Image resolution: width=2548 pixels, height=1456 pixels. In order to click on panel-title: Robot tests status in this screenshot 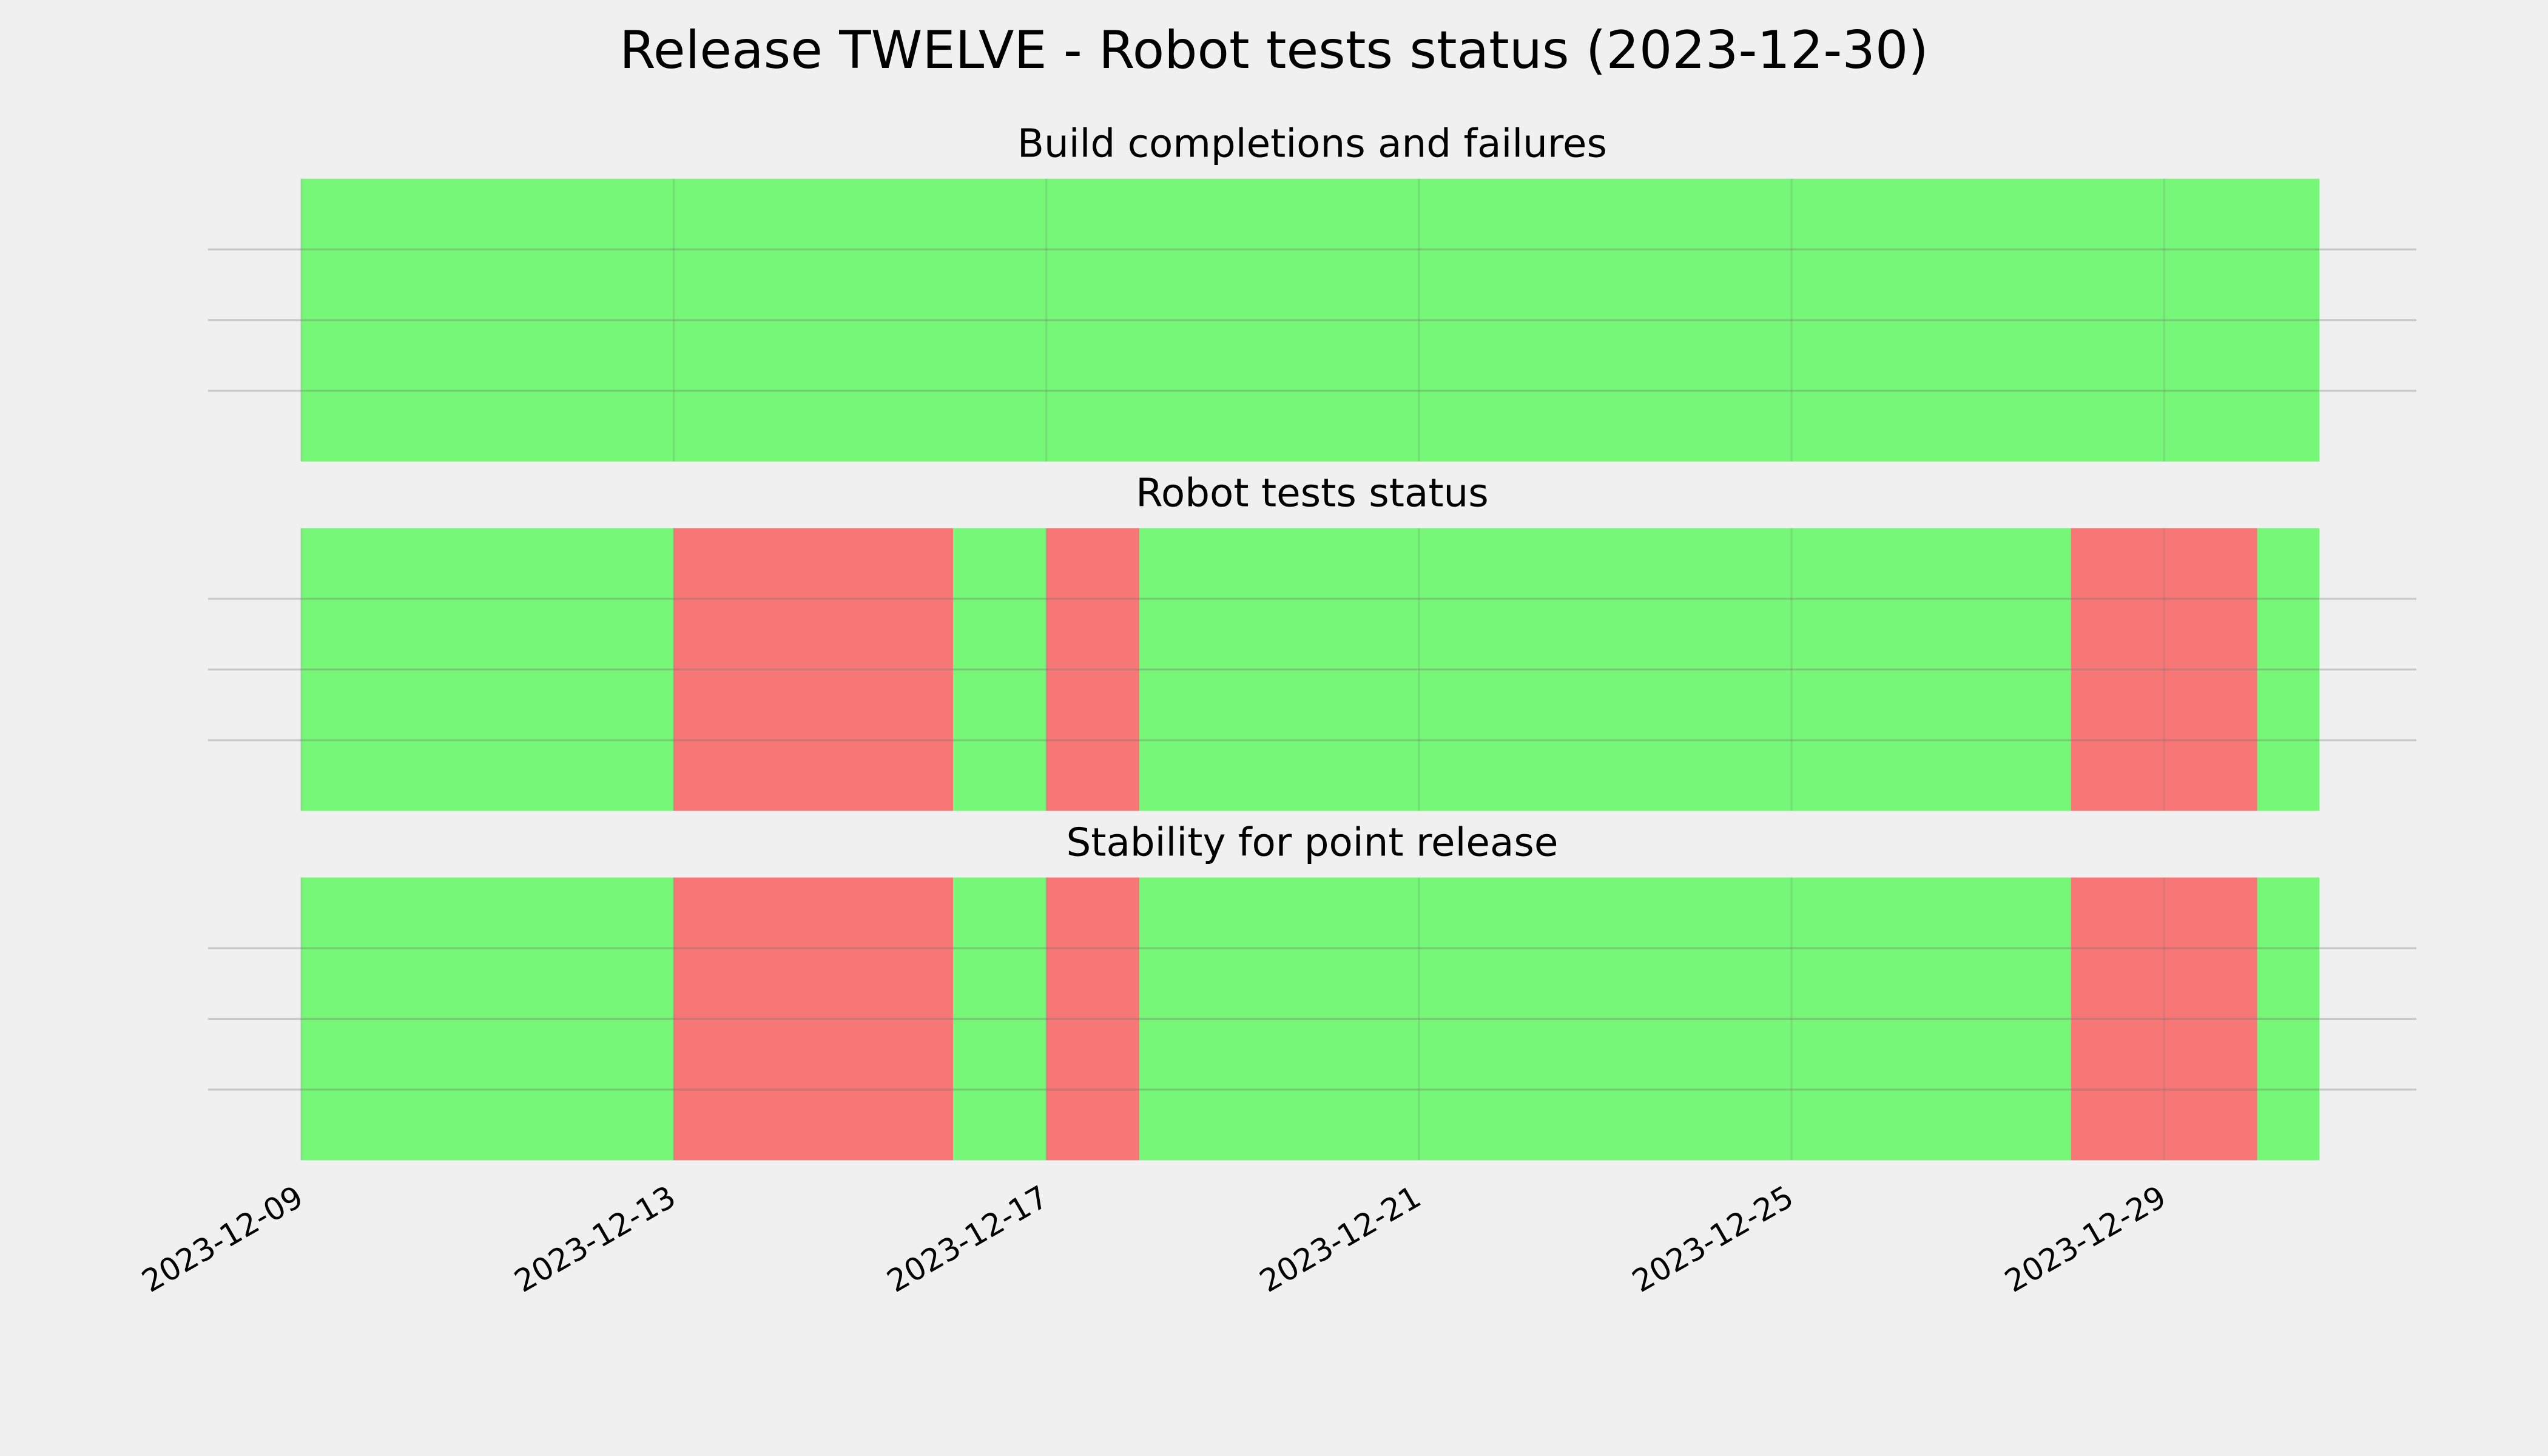, I will do `click(1312, 493)`.